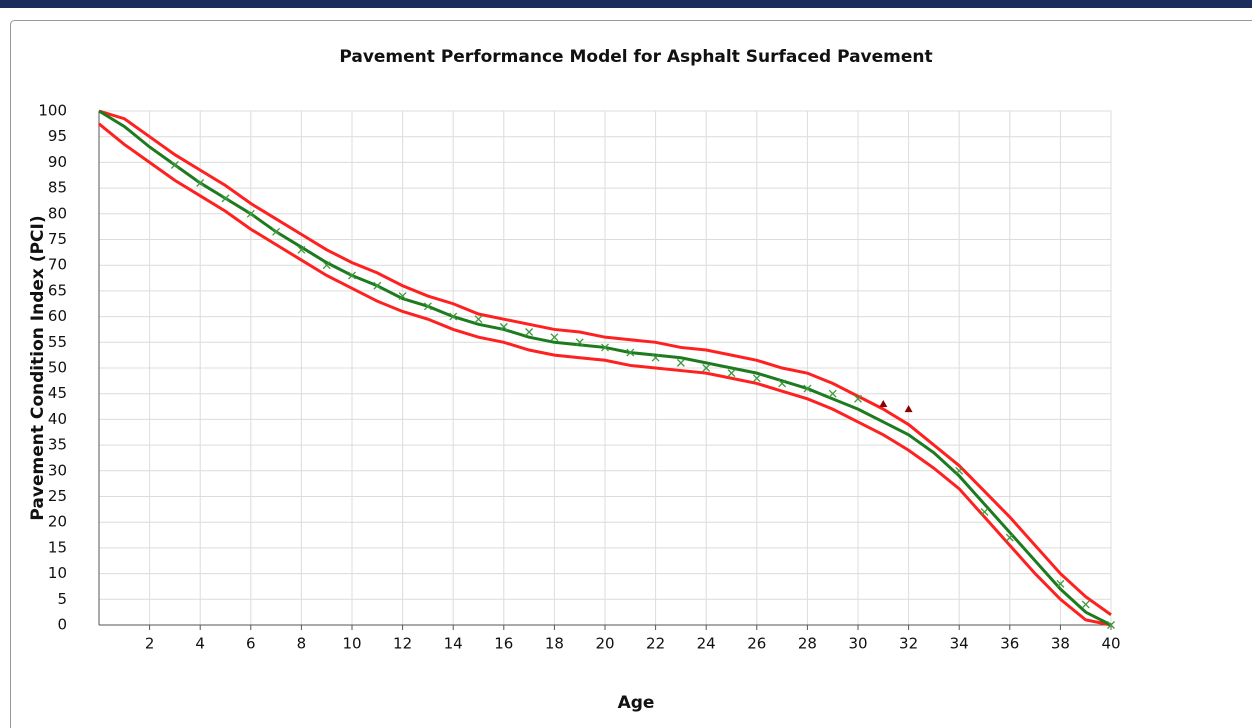 The width and height of the screenshot is (1252, 728). What do you see at coordinates (62, 625) in the screenshot?
I see `y-tick-label: 0` at bounding box center [62, 625].